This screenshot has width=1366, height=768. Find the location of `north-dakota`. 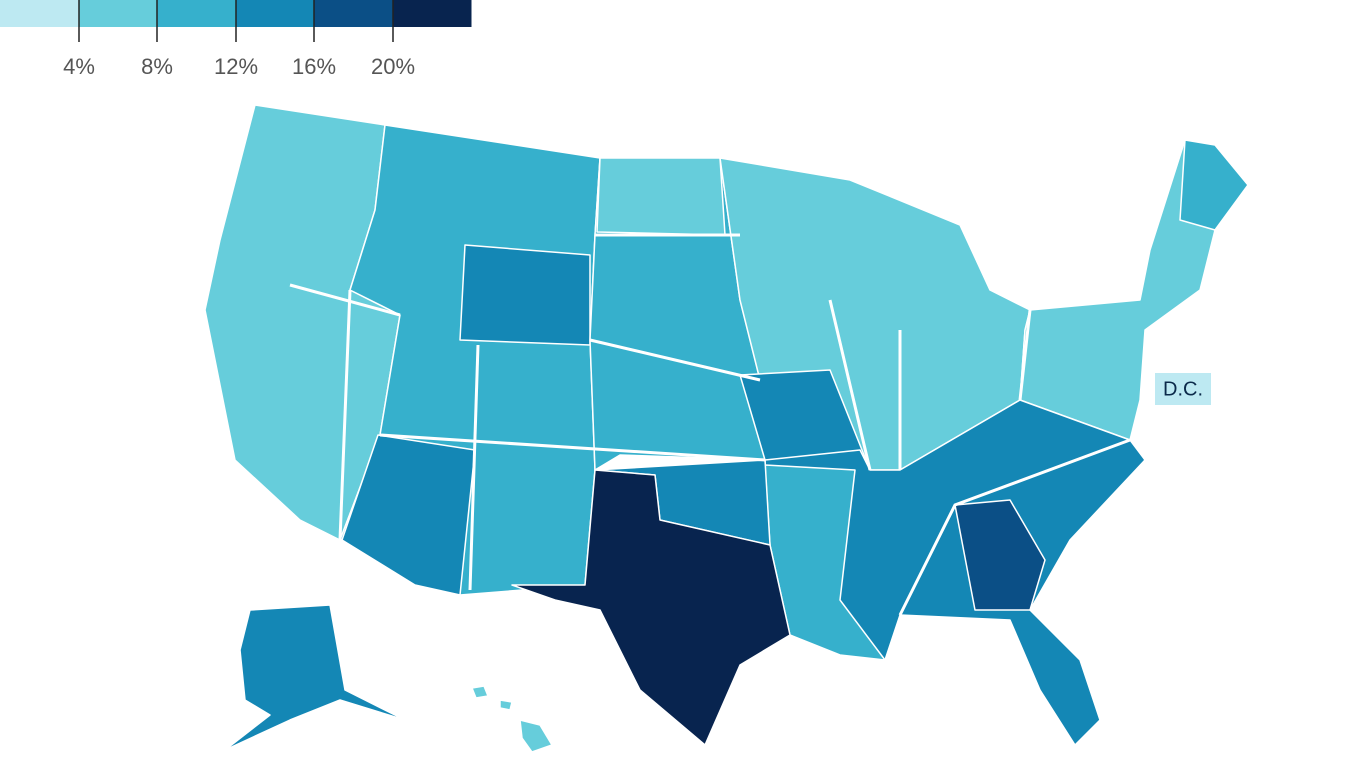

north-dakota is located at coordinates (661, 196).